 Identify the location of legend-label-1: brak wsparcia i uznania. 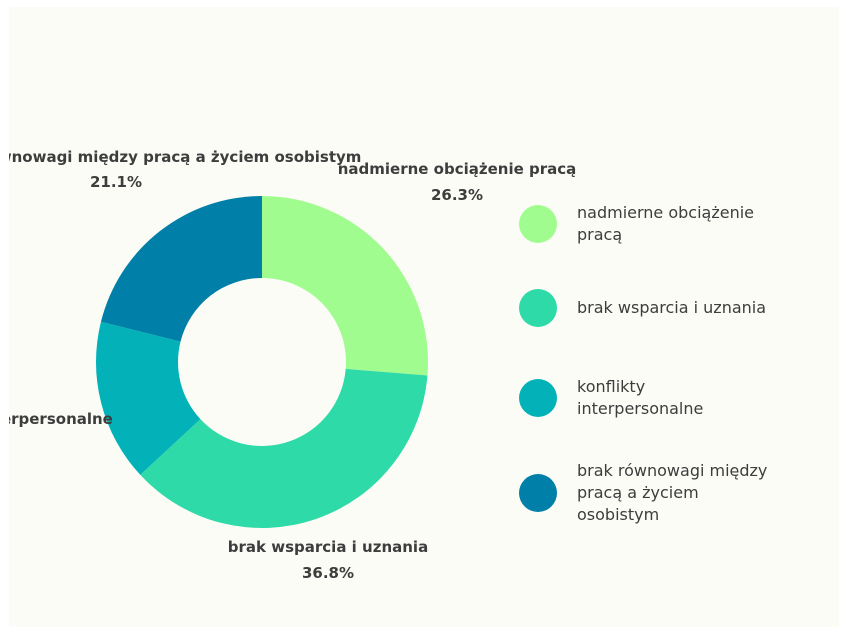
(684, 308).